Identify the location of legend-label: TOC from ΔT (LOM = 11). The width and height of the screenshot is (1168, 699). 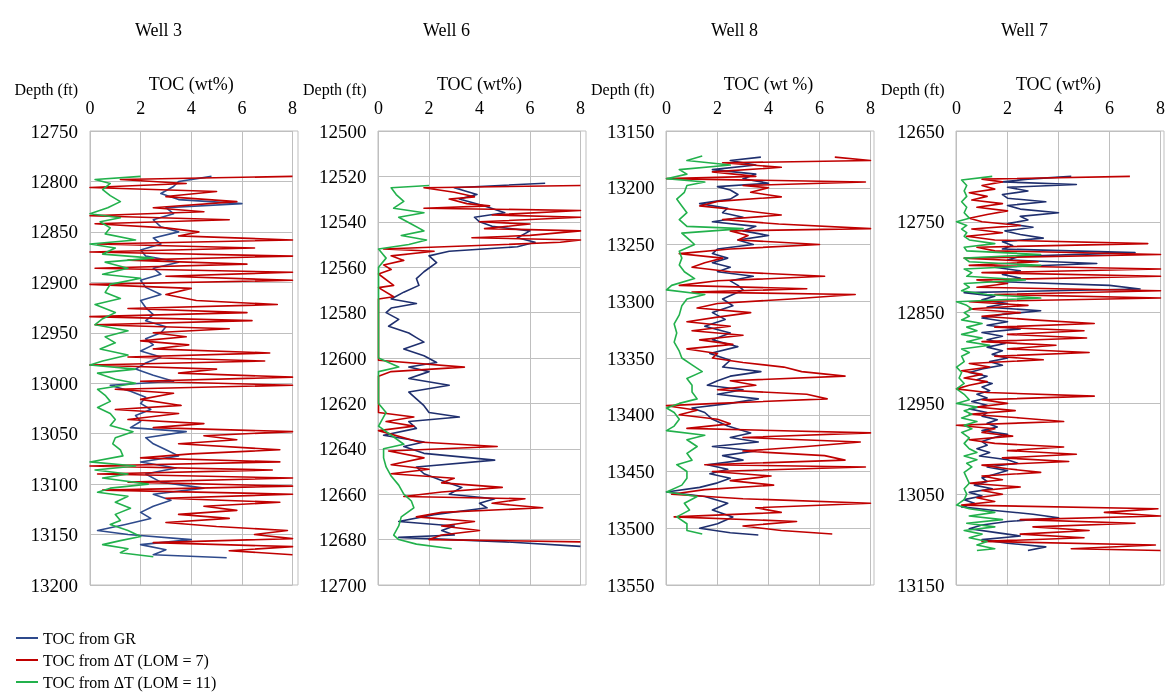
(130, 682).